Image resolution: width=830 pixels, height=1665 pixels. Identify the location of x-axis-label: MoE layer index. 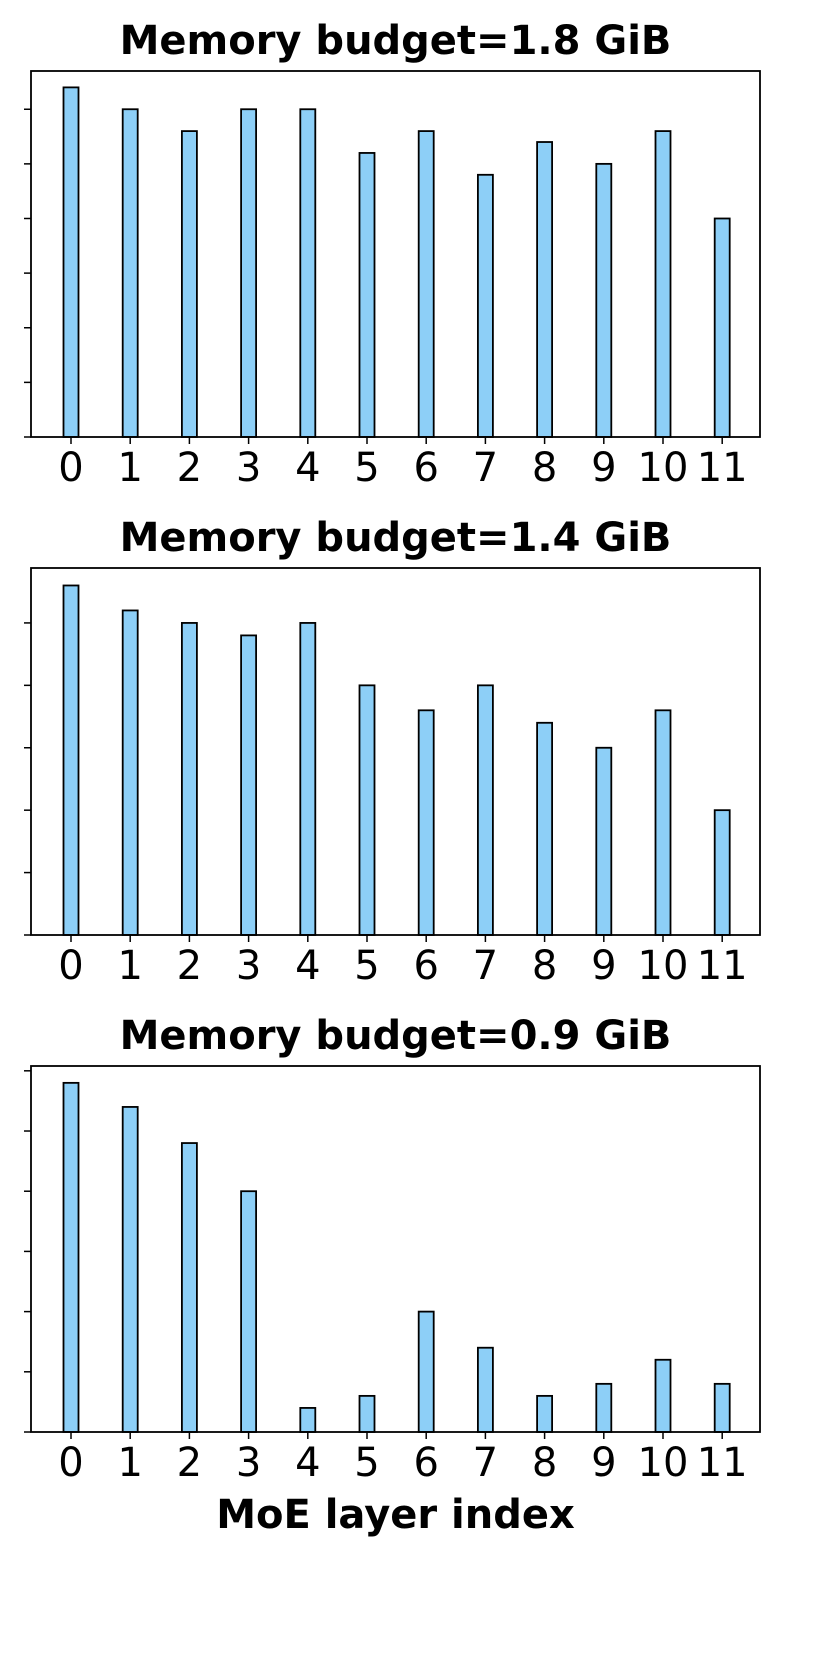
(395, 1515).